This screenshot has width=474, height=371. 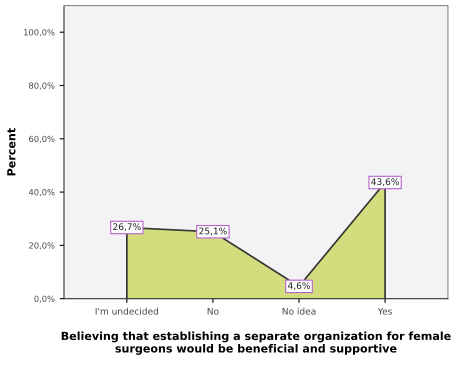 I want to click on x-tick-label: No, so click(x=213, y=311).